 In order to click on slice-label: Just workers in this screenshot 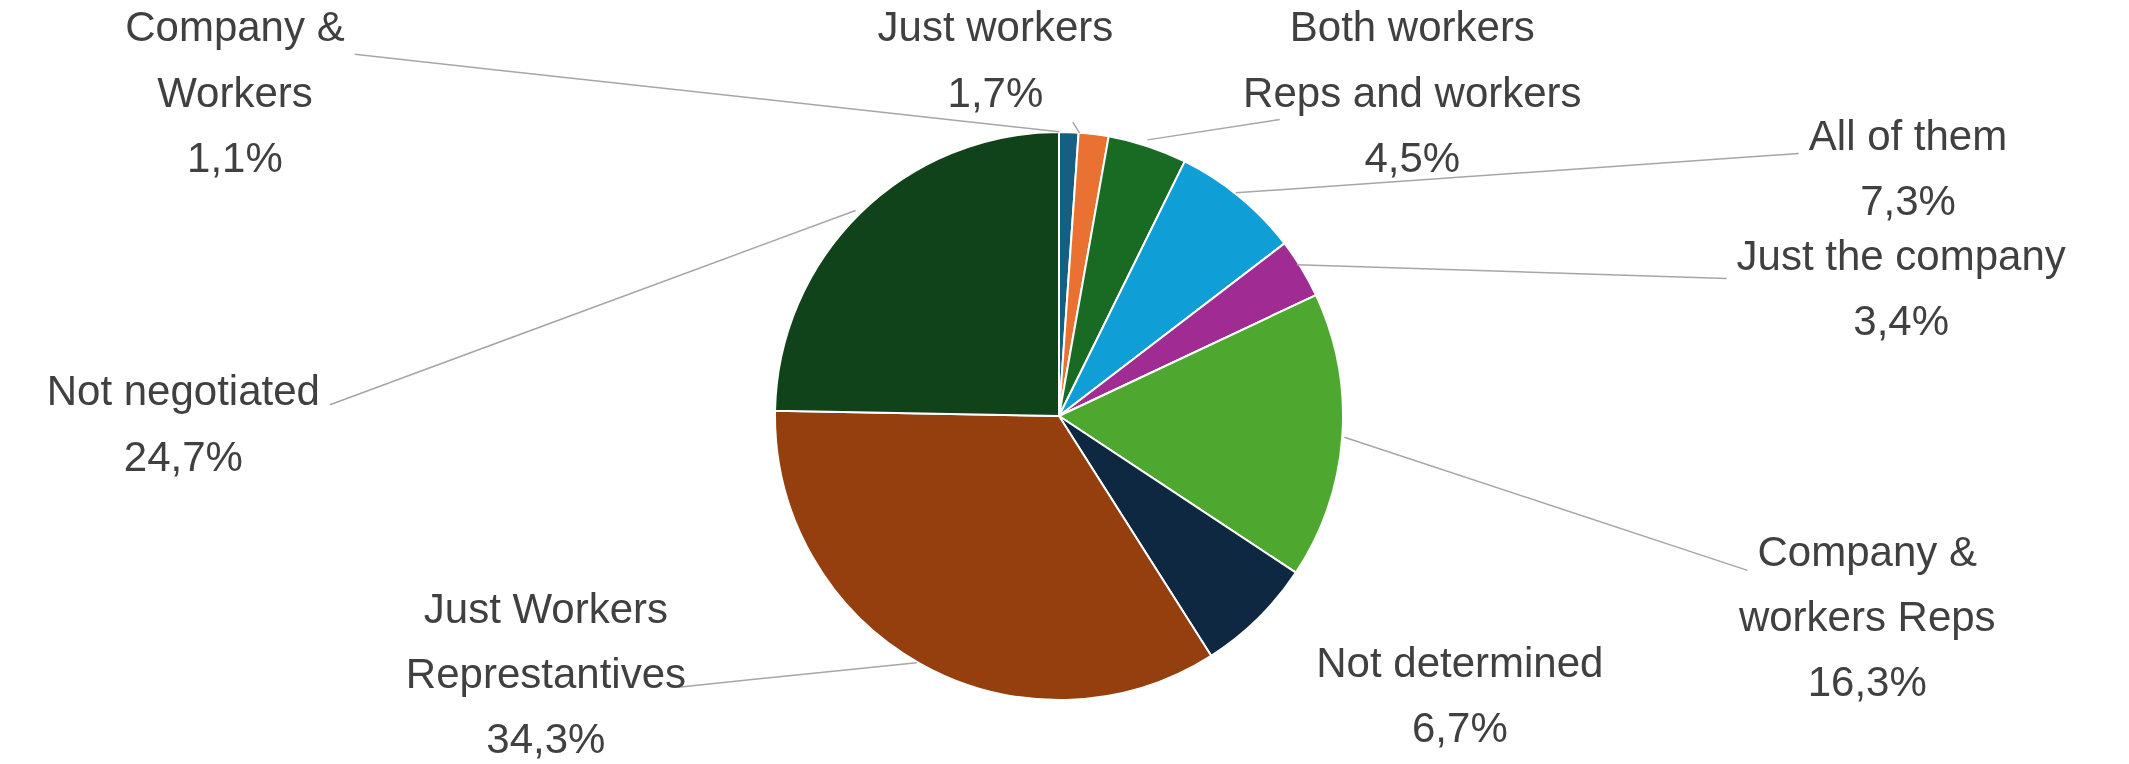, I will do `click(995, 27)`.